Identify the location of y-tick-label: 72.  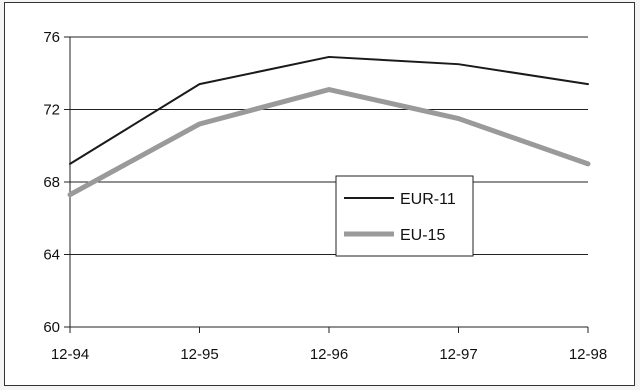
(51, 110).